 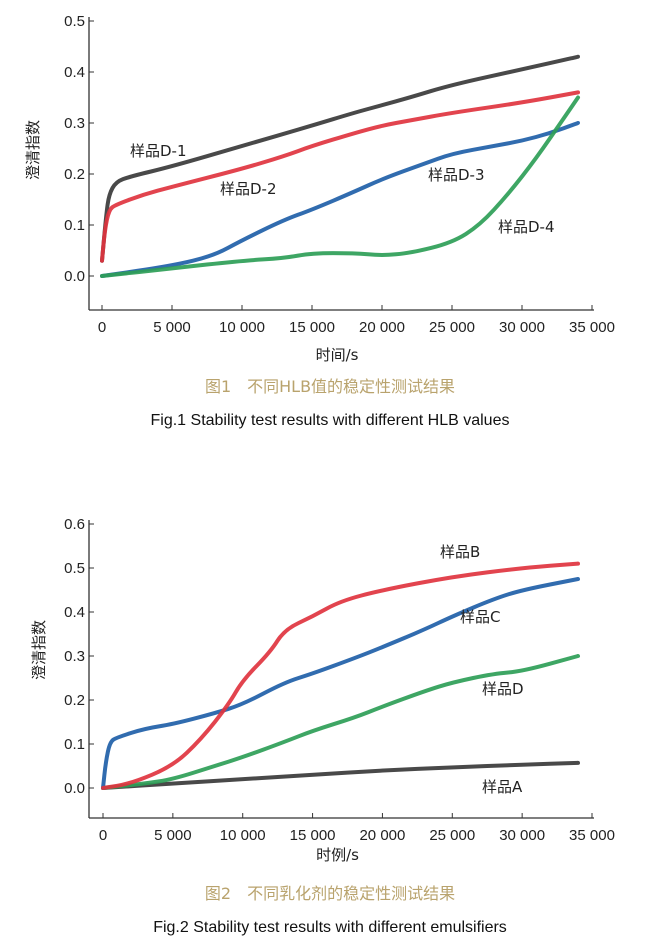 I want to click on series-label: 样品D-4, so click(x=526, y=227).